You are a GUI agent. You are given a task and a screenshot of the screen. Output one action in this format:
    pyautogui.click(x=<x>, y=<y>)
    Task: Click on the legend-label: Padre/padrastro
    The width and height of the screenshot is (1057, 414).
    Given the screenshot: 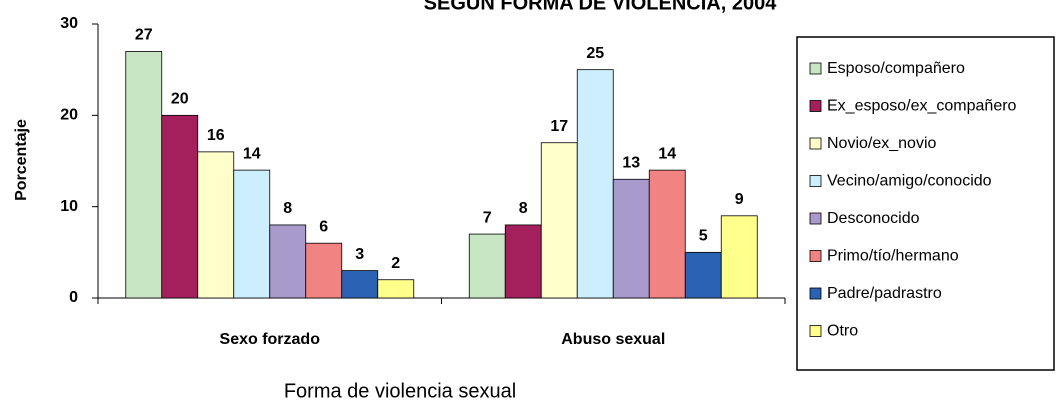 What is the action you would take?
    pyautogui.click(x=884, y=293)
    